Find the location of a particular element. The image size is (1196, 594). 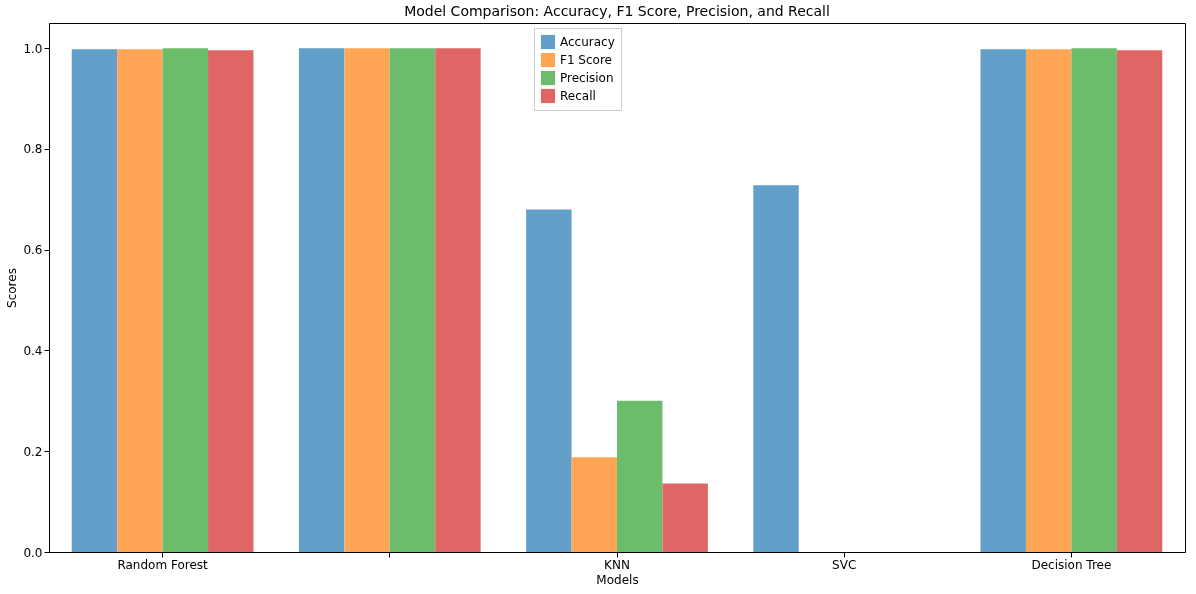

legend-label: Accuracy is located at coordinates (587, 42).